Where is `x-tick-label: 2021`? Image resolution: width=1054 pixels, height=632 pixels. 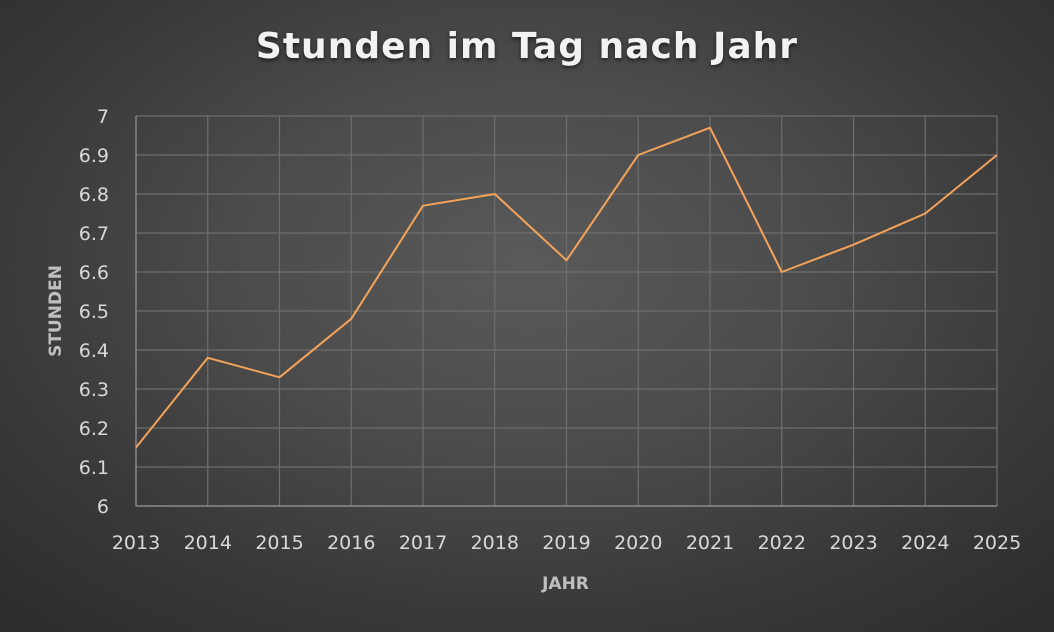
x-tick-label: 2021 is located at coordinates (710, 543).